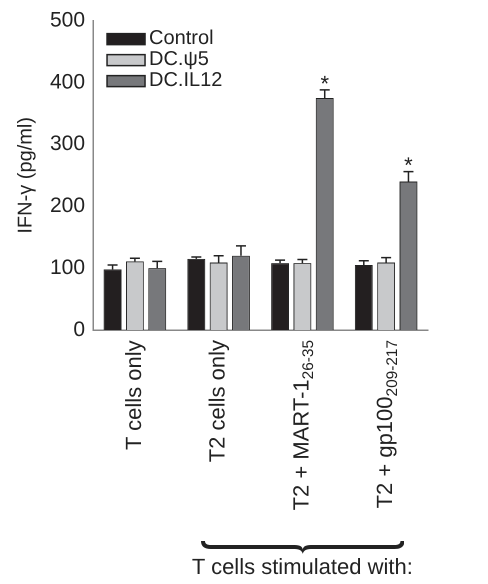 The width and height of the screenshot is (488, 584). I want to click on x-tick-label: T2 + gp100209-217, so click(386, 424).